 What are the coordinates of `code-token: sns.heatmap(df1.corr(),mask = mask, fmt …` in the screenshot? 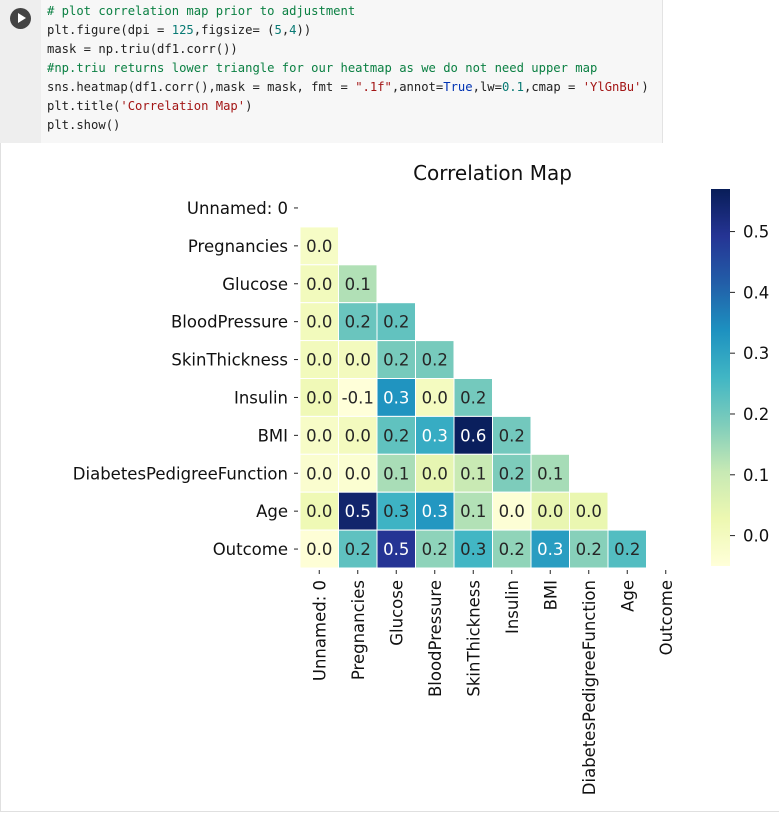 It's located at (201, 87).